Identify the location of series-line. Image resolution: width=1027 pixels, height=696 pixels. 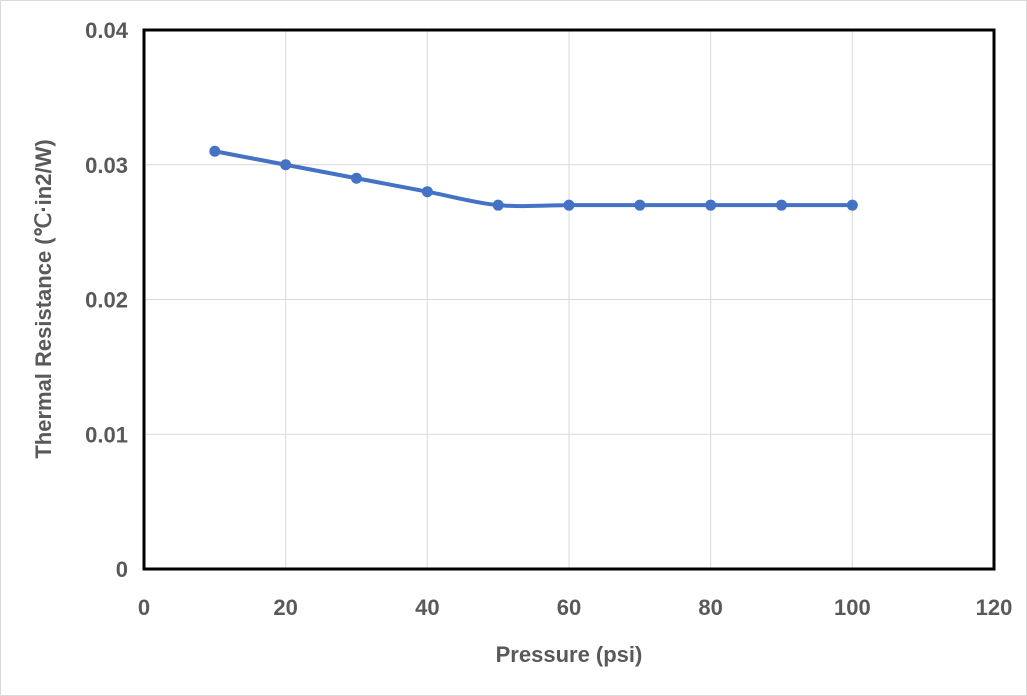
(533, 179).